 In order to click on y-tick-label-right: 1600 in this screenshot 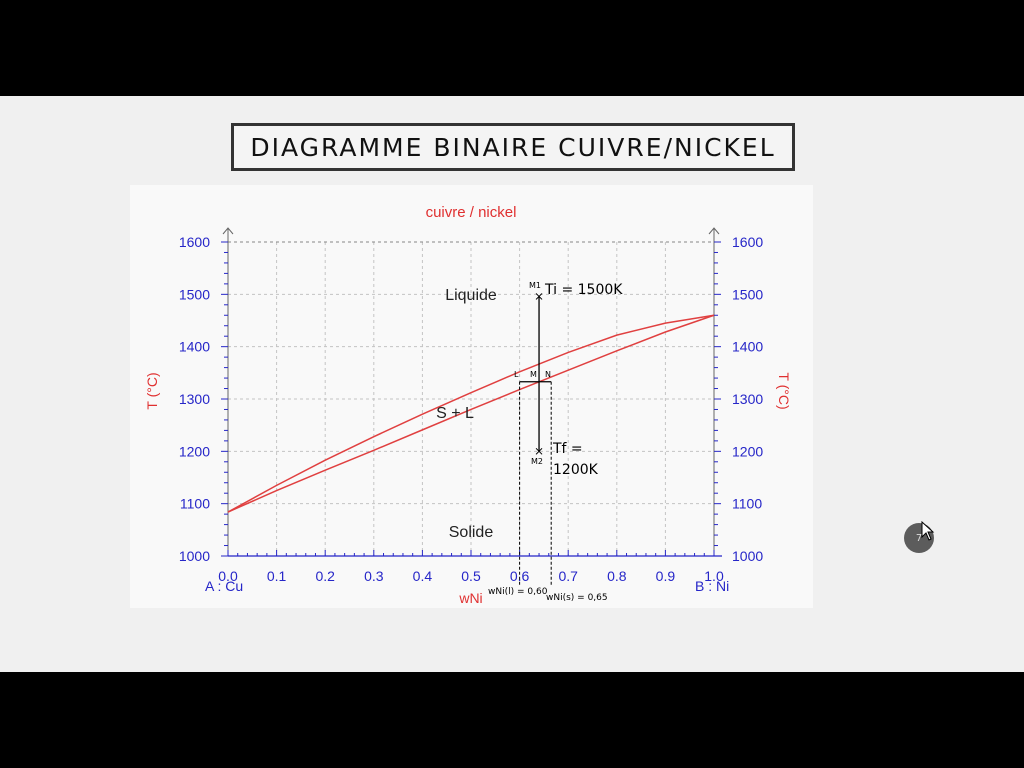, I will do `click(747, 242)`.